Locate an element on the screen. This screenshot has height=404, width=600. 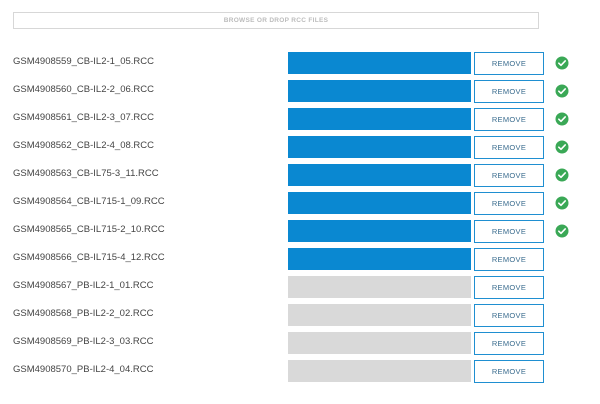
file-name: GSM4908559_CB-IL2-1_05.RCC is located at coordinates (83, 61).